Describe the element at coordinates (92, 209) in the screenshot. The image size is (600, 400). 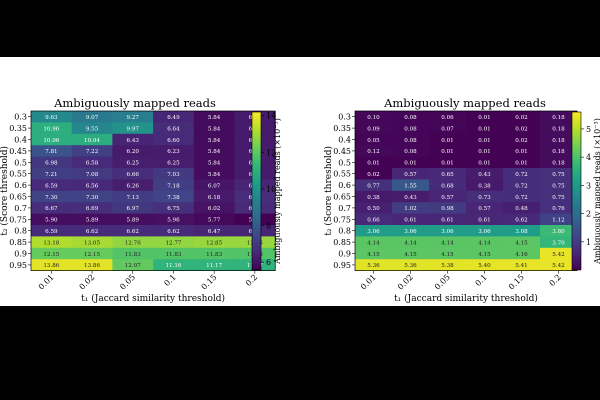
I see `cell-value-label: 6.69` at that location.